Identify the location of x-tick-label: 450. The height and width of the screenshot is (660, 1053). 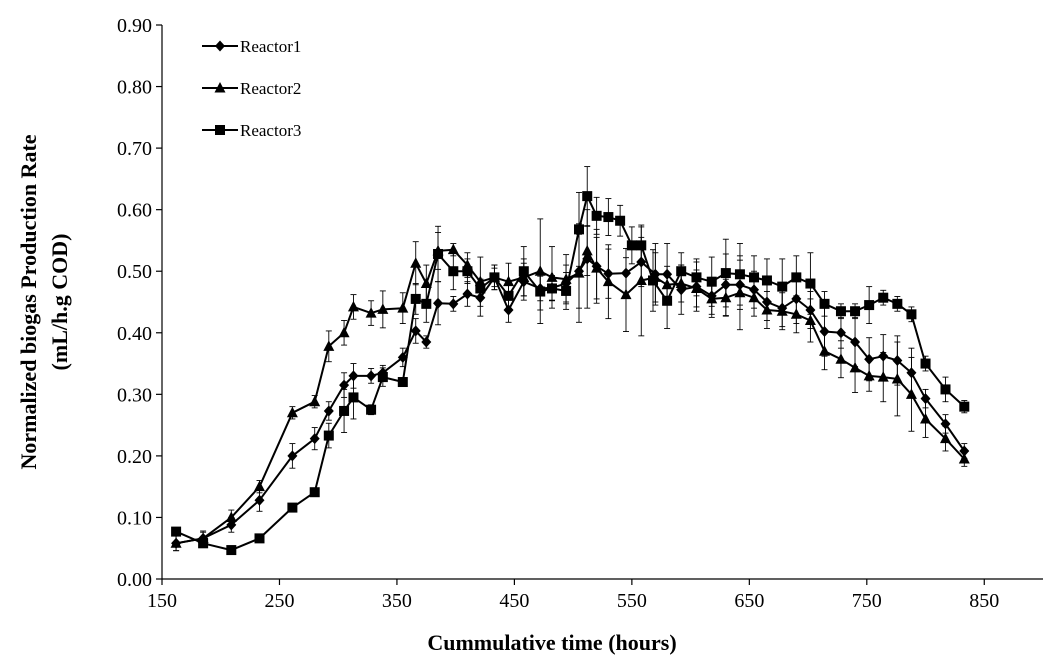
(514, 601).